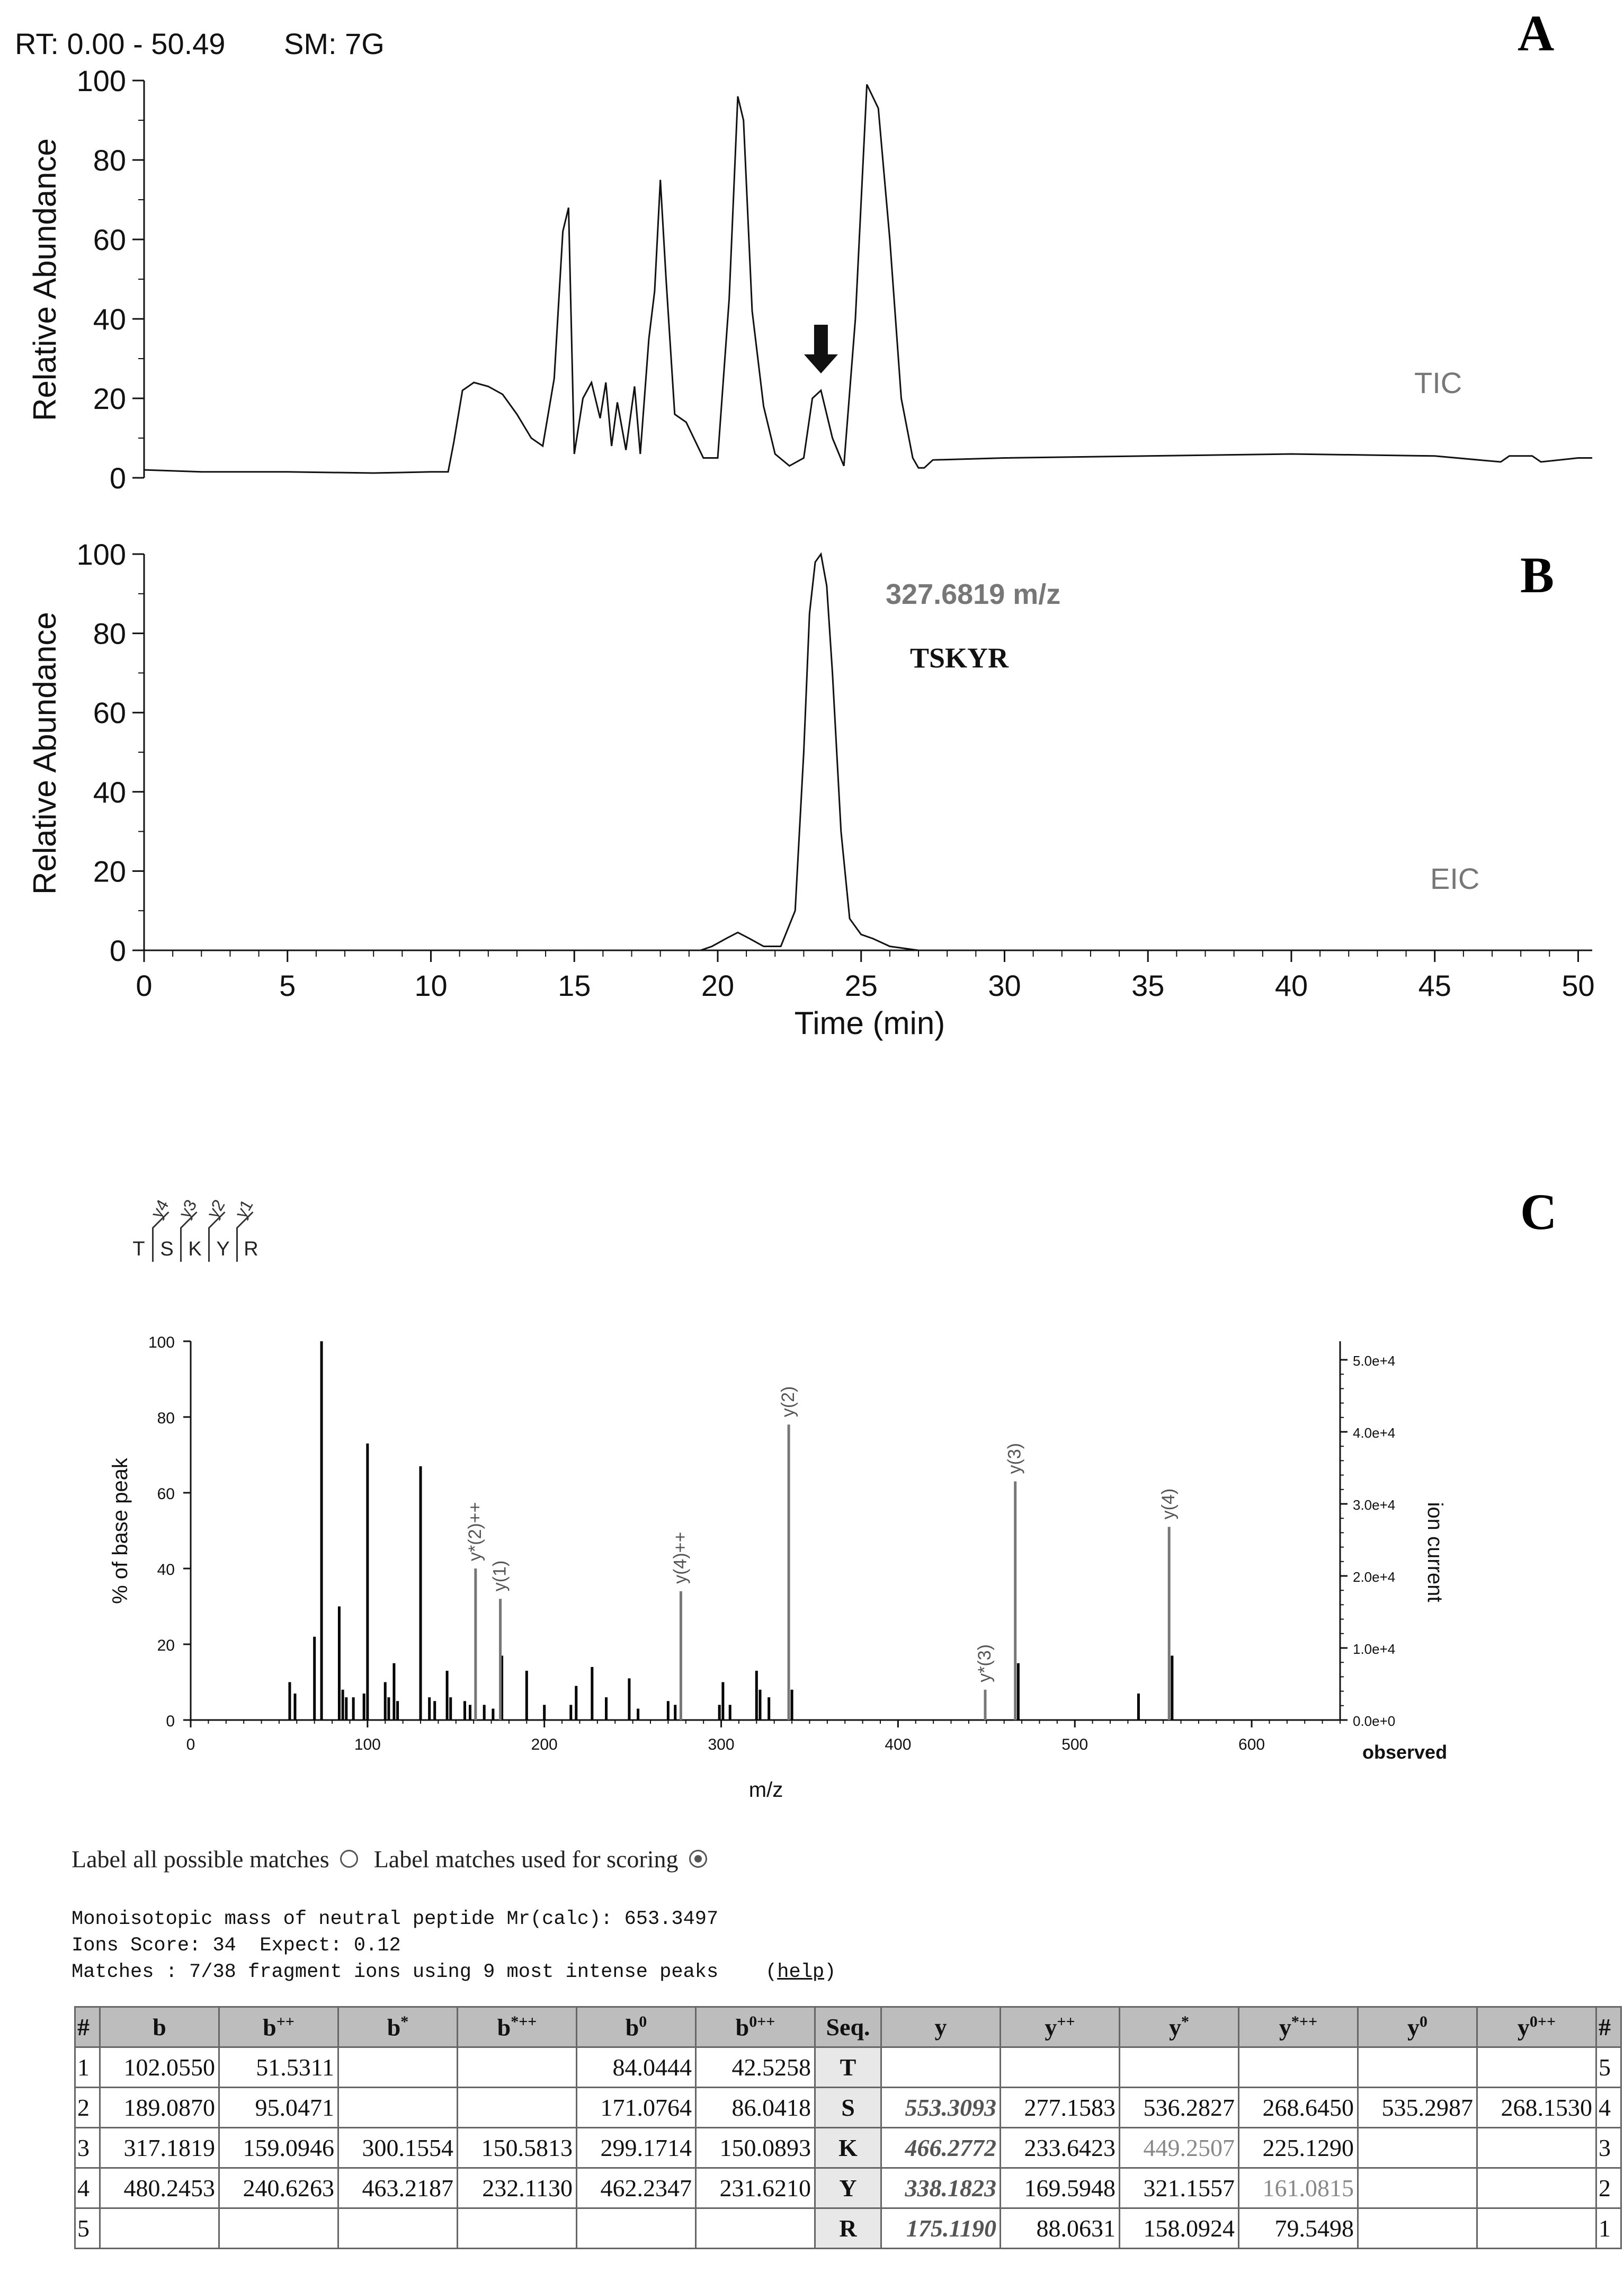 This screenshot has height=2290, width=1624. Describe the element at coordinates (1179, 2188) in the screenshot. I see `table-cell: 321.1557` at that location.